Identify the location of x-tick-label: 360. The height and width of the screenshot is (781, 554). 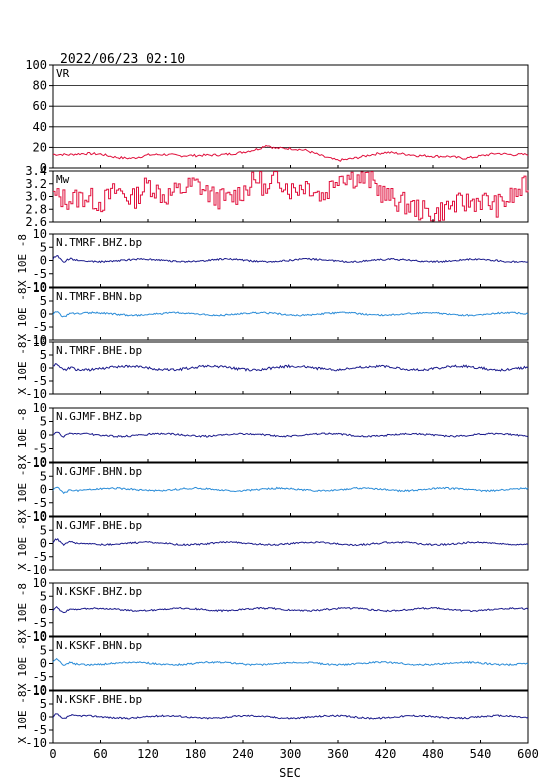
(338, 754).